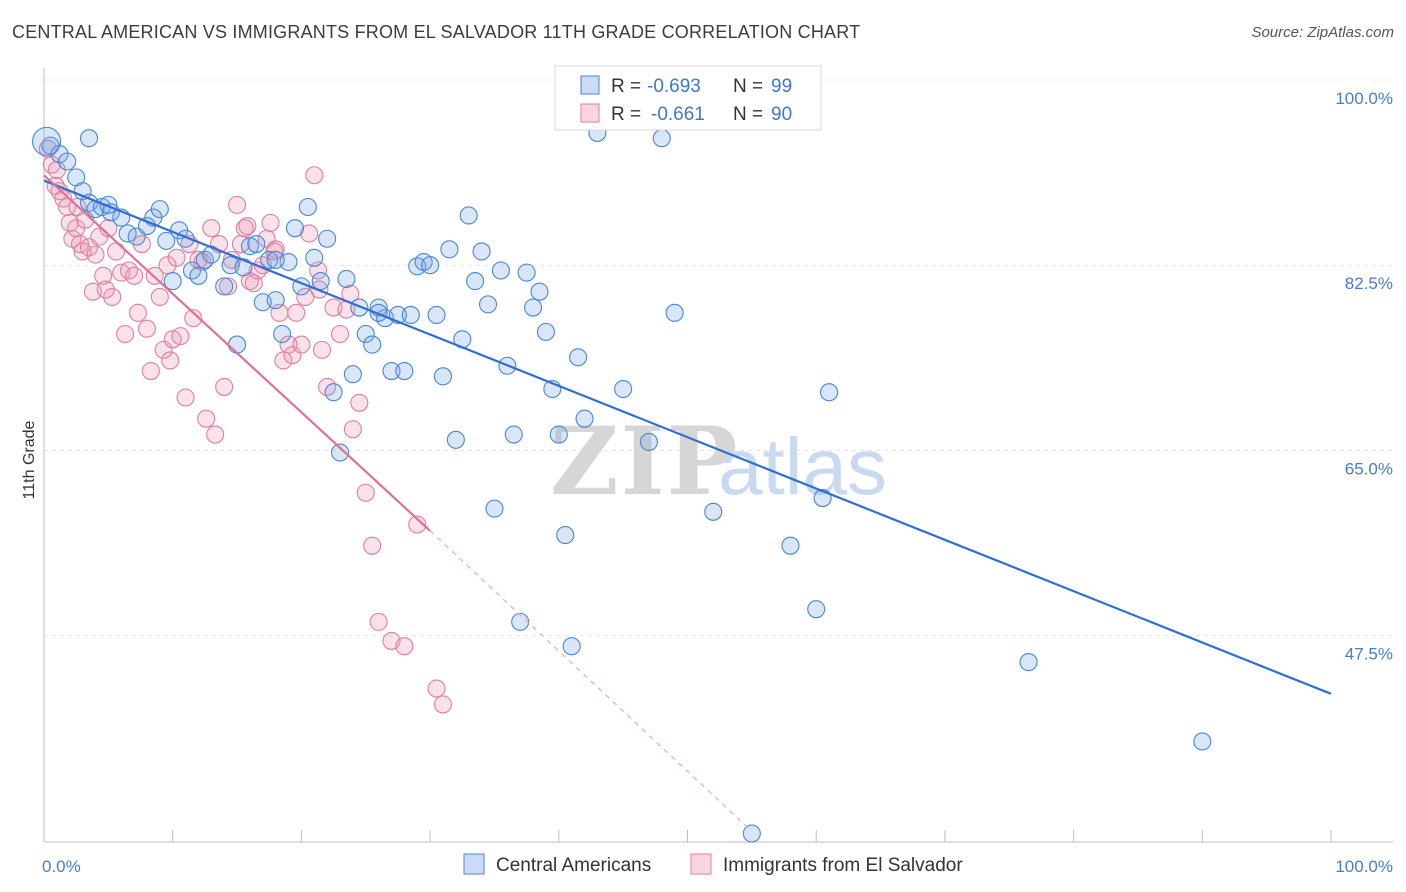  What do you see at coordinates (1369, 654) in the screenshot?
I see `y-tick-label-0: 47.5%` at bounding box center [1369, 654].